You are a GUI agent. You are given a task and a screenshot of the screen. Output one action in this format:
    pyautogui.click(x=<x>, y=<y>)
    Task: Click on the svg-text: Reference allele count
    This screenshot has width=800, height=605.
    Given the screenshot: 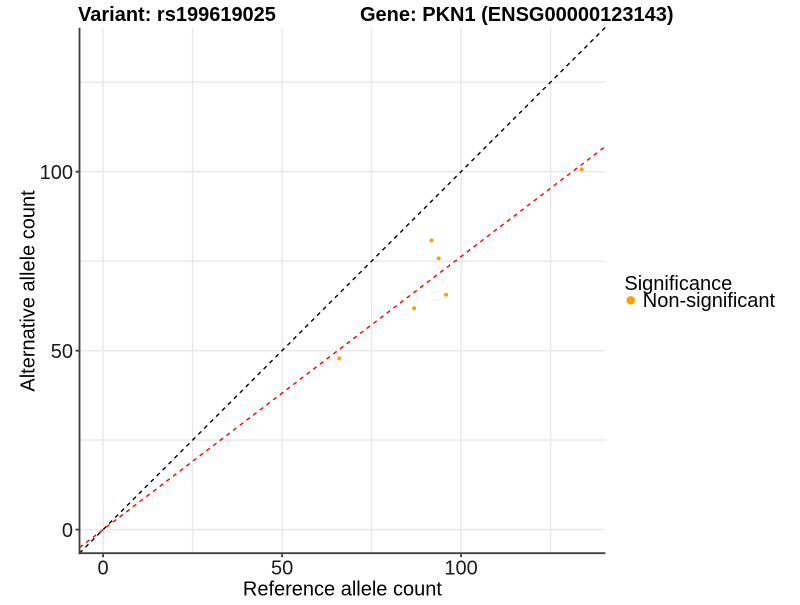 What is the action you would take?
    pyautogui.click(x=342, y=590)
    